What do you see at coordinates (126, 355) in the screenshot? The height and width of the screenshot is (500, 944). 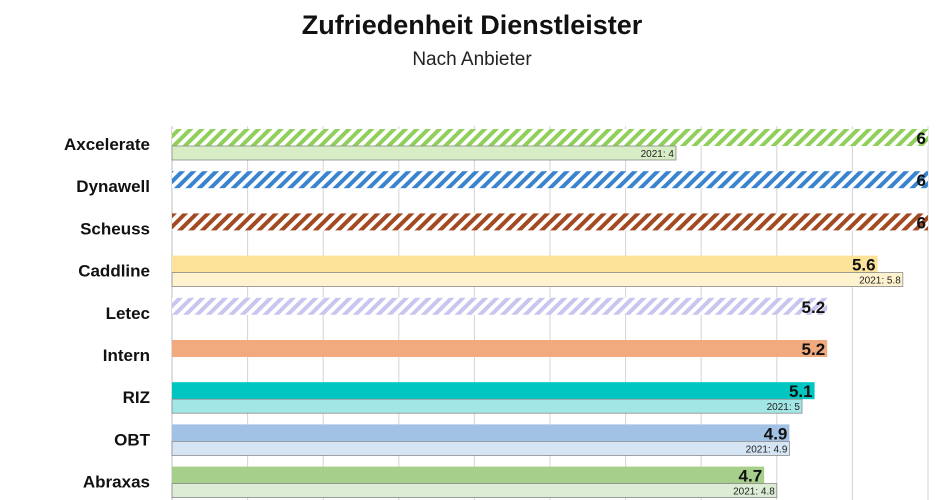 I see `category-label: Intern` at bounding box center [126, 355].